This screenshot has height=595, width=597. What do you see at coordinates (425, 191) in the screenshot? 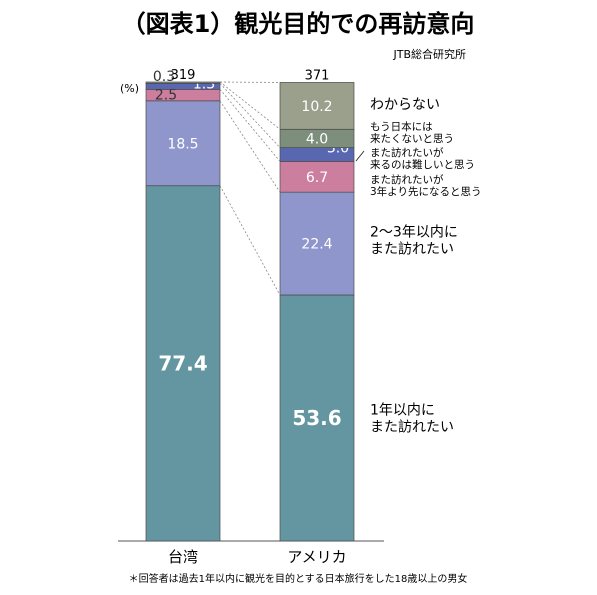
I see `legend-label: 3年より先になると思う` at bounding box center [425, 191].